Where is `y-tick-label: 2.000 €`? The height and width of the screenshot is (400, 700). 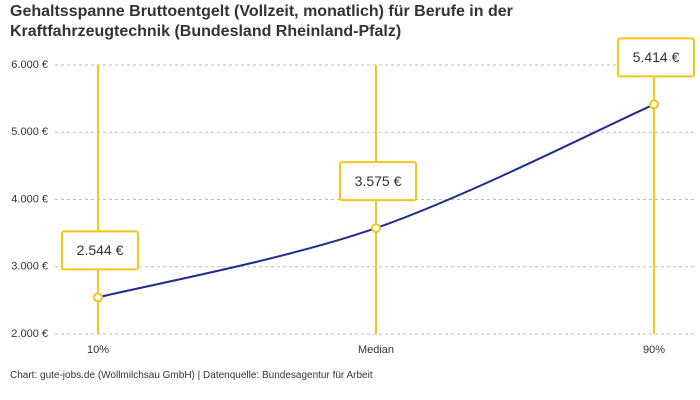 y-tick-label: 2.000 € is located at coordinates (29, 334).